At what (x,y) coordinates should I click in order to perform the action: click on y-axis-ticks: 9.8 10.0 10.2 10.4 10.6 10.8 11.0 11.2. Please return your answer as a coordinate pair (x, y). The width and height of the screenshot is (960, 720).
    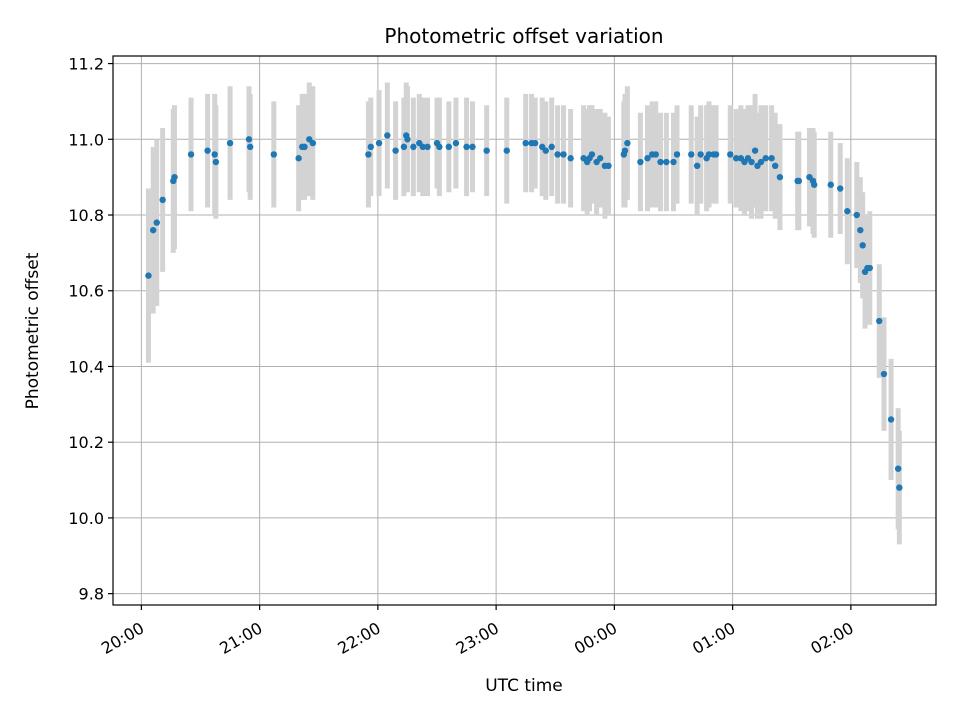
    Looking at the image, I should click on (90, 329).